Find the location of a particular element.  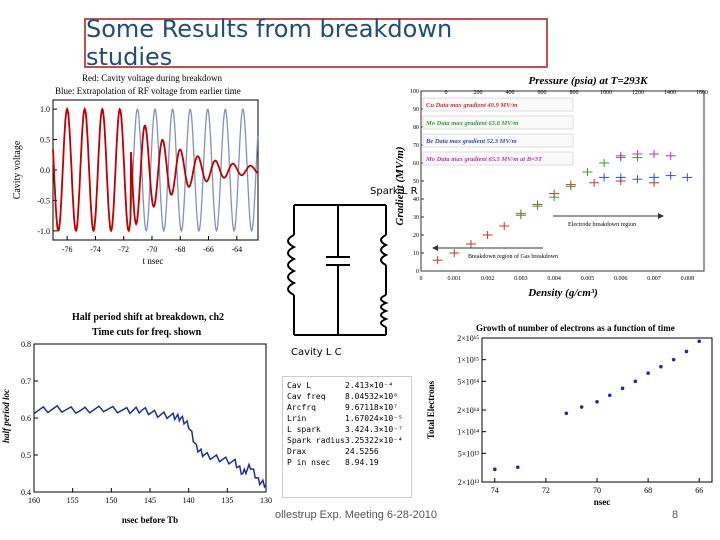

phase-ytick-label: 0.6 is located at coordinates (26, 418).